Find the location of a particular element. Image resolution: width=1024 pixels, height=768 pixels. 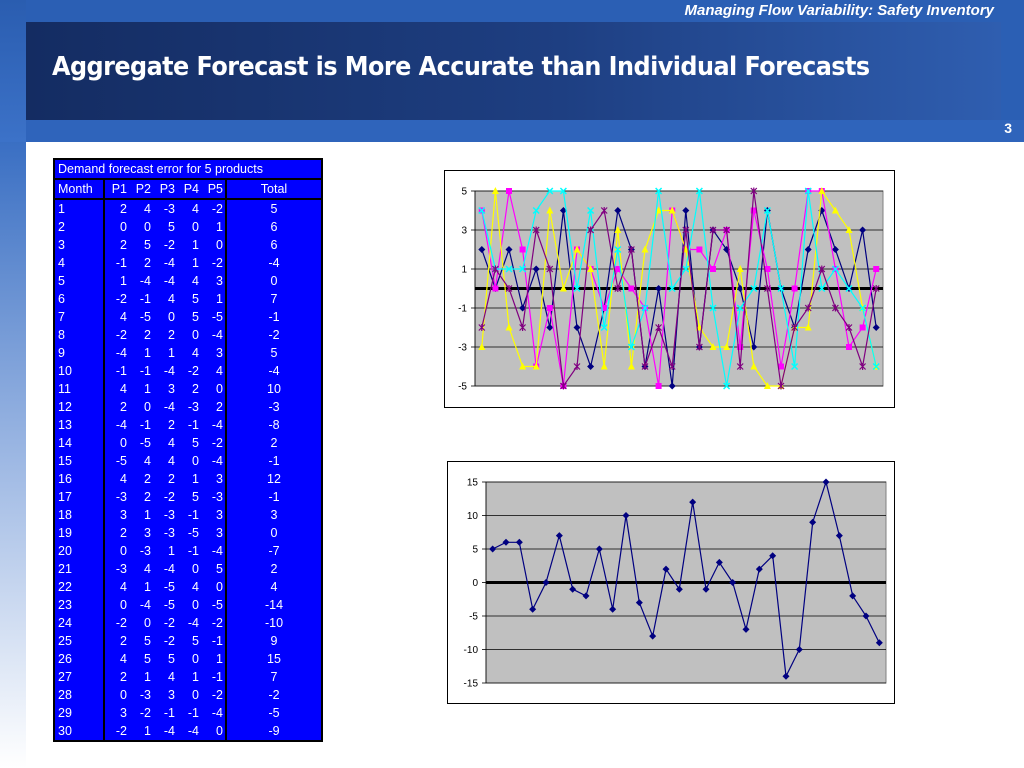

table-row: 7 4 -5 0 5 -5 -1 is located at coordinates (188, 317).